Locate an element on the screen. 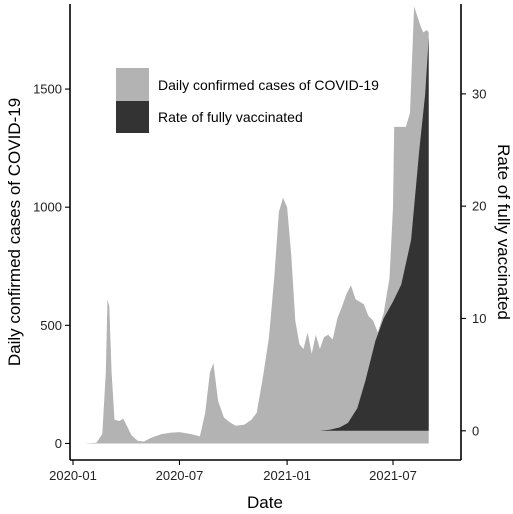 The width and height of the screenshot is (513, 514). legend-swatch-vaccinated is located at coordinates (132, 117).